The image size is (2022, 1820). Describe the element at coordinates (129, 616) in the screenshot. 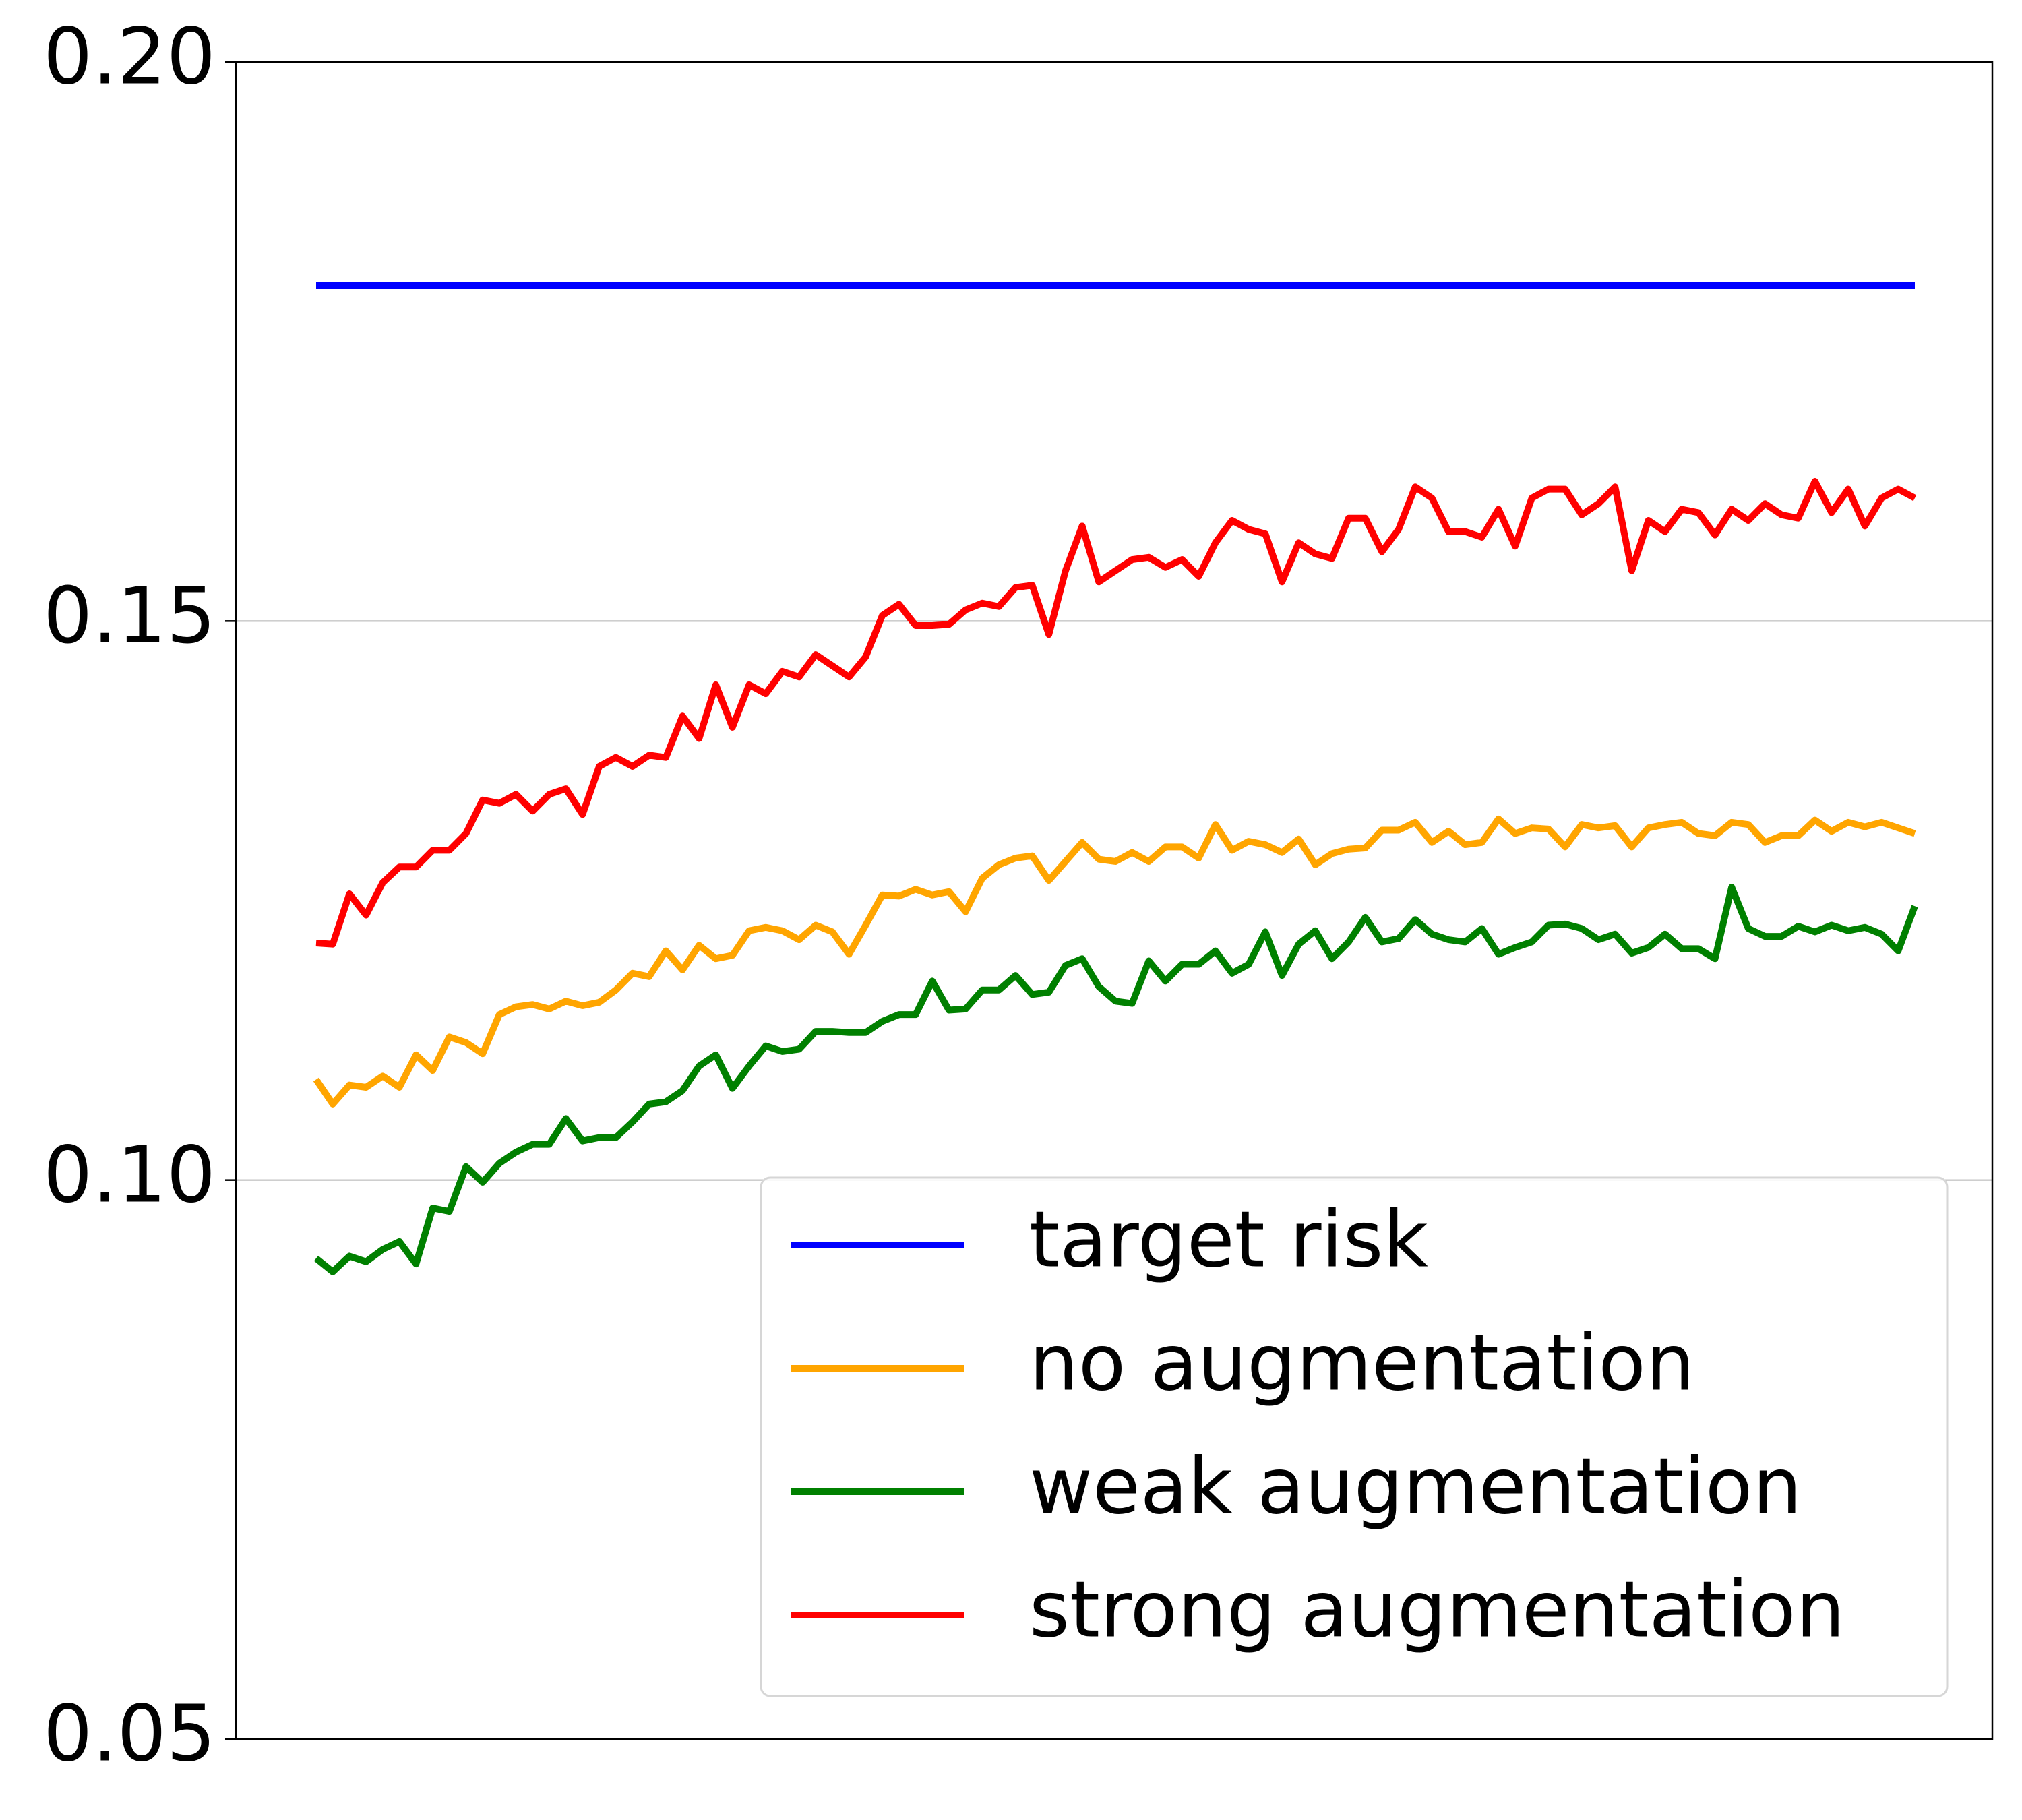

I see `y-tick-label: 0.15` at that location.